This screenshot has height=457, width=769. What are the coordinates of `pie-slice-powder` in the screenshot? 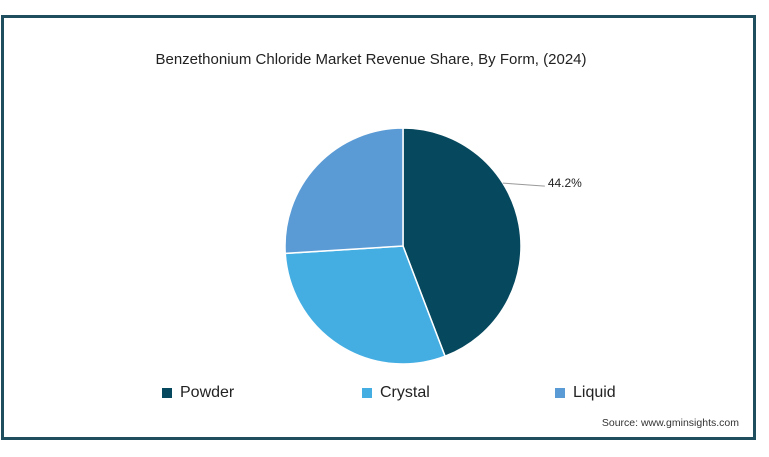 It's located at (462, 242).